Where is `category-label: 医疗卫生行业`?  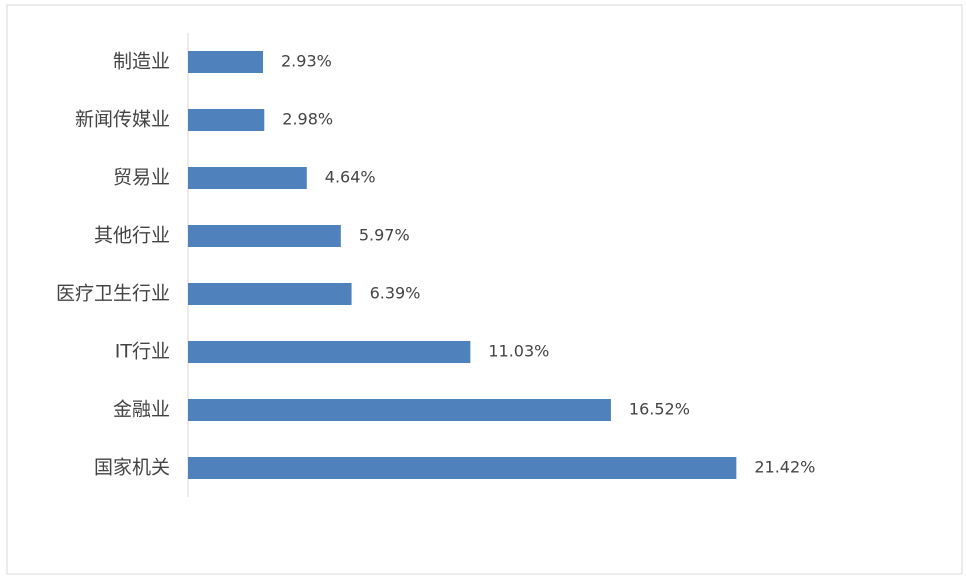 category-label: 医疗卫生行业 is located at coordinates (113, 294).